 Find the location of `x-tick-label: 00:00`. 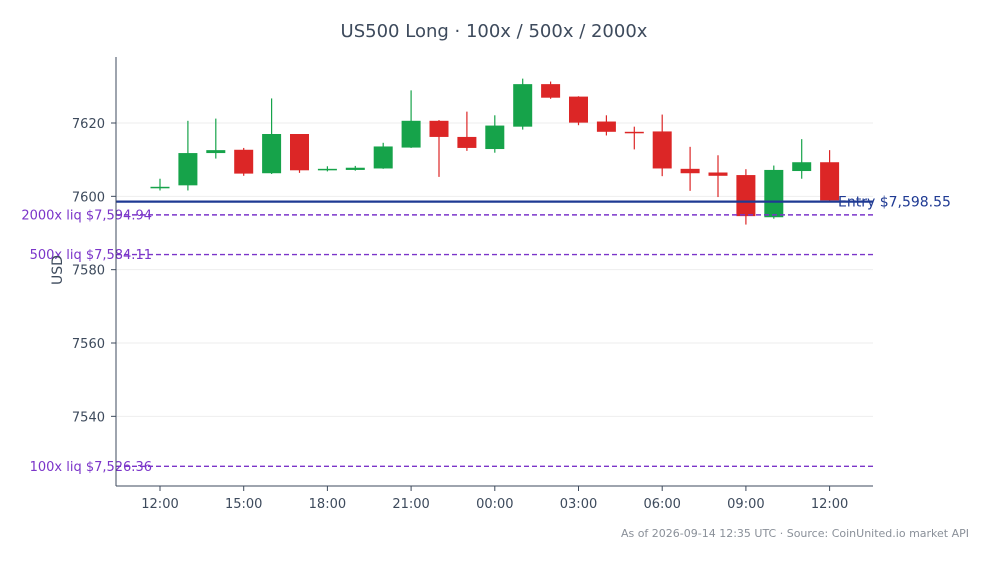

x-tick-label: 00:00 is located at coordinates (494, 504).